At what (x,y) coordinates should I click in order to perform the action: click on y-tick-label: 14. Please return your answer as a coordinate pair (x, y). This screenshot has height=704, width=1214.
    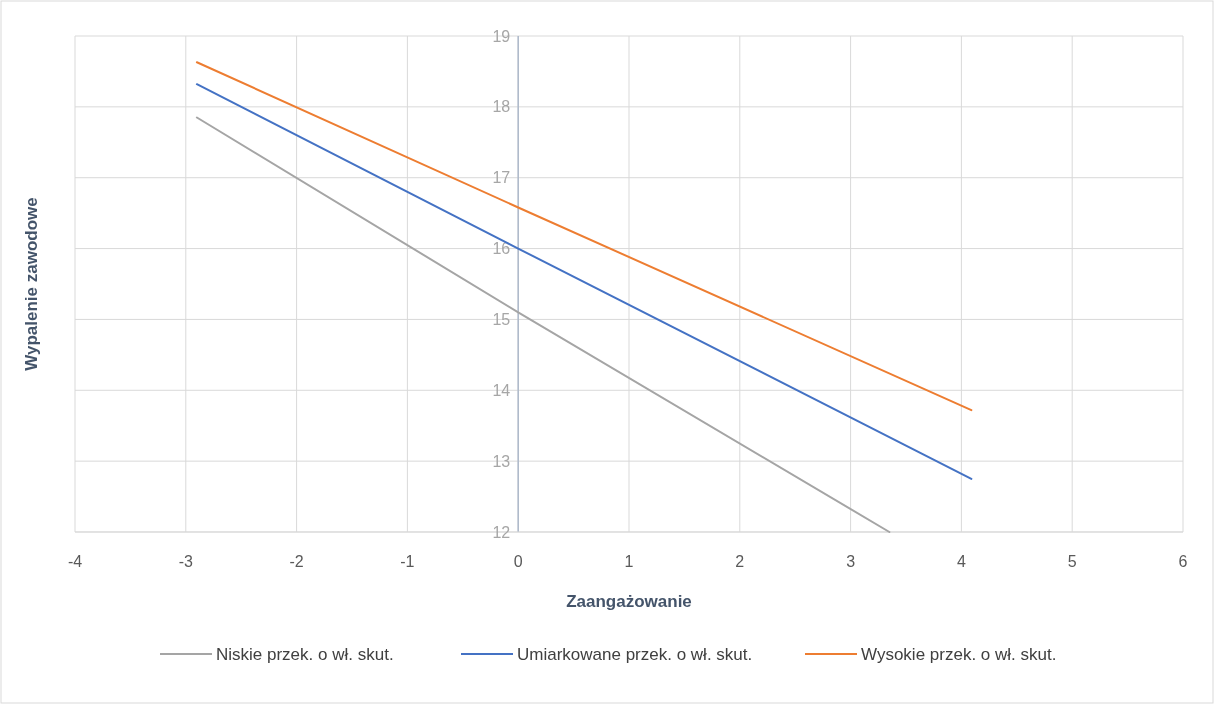
    Looking at the image, I should click on (501, 390).